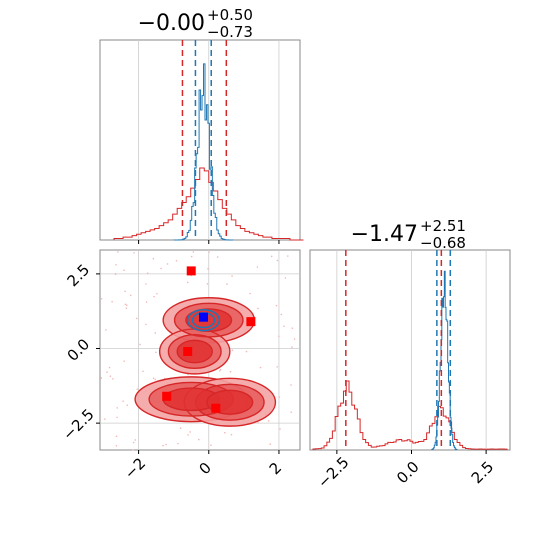 This screenshot has width=550, height=554. Describe the element at coordinates (443, 226) in the screenshot. I see `title-param2-plus: +2.51` at that location.